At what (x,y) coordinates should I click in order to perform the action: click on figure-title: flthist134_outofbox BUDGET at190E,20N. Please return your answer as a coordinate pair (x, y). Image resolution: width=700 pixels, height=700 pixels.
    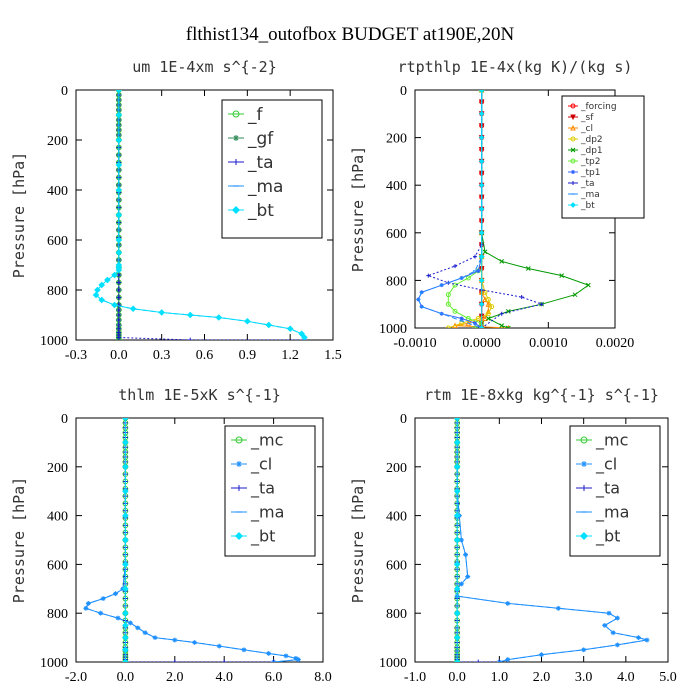
    Looking at the image, I should click on (350, 34).